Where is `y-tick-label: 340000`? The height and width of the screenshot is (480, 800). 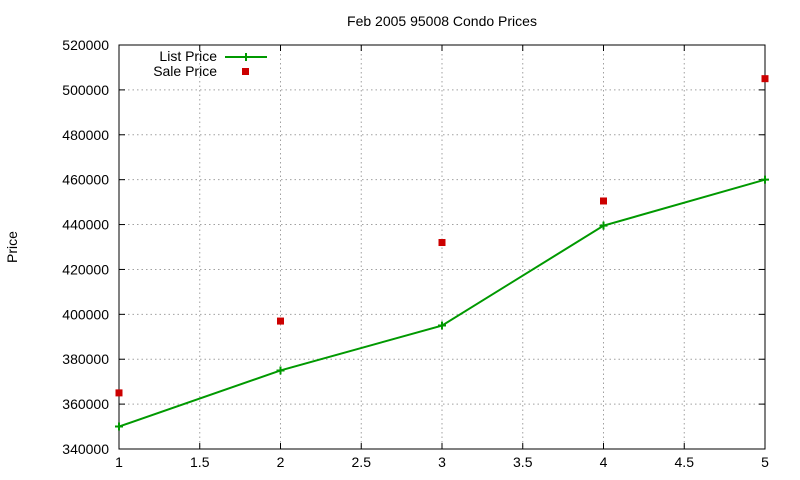
y-tick-label: 340000 is located at coordinates (85, 449).